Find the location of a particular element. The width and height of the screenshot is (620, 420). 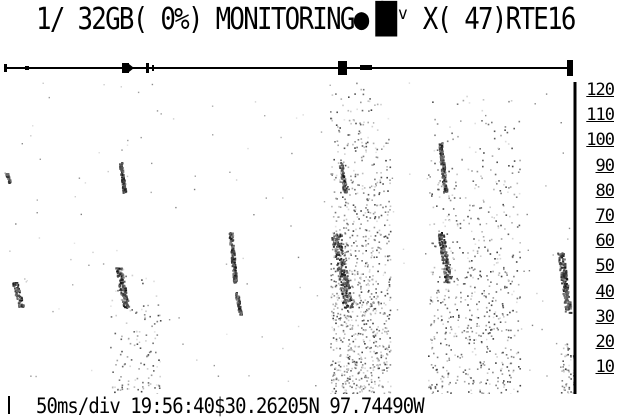

frequency-label: 120 is located at coordinates (600, 90).